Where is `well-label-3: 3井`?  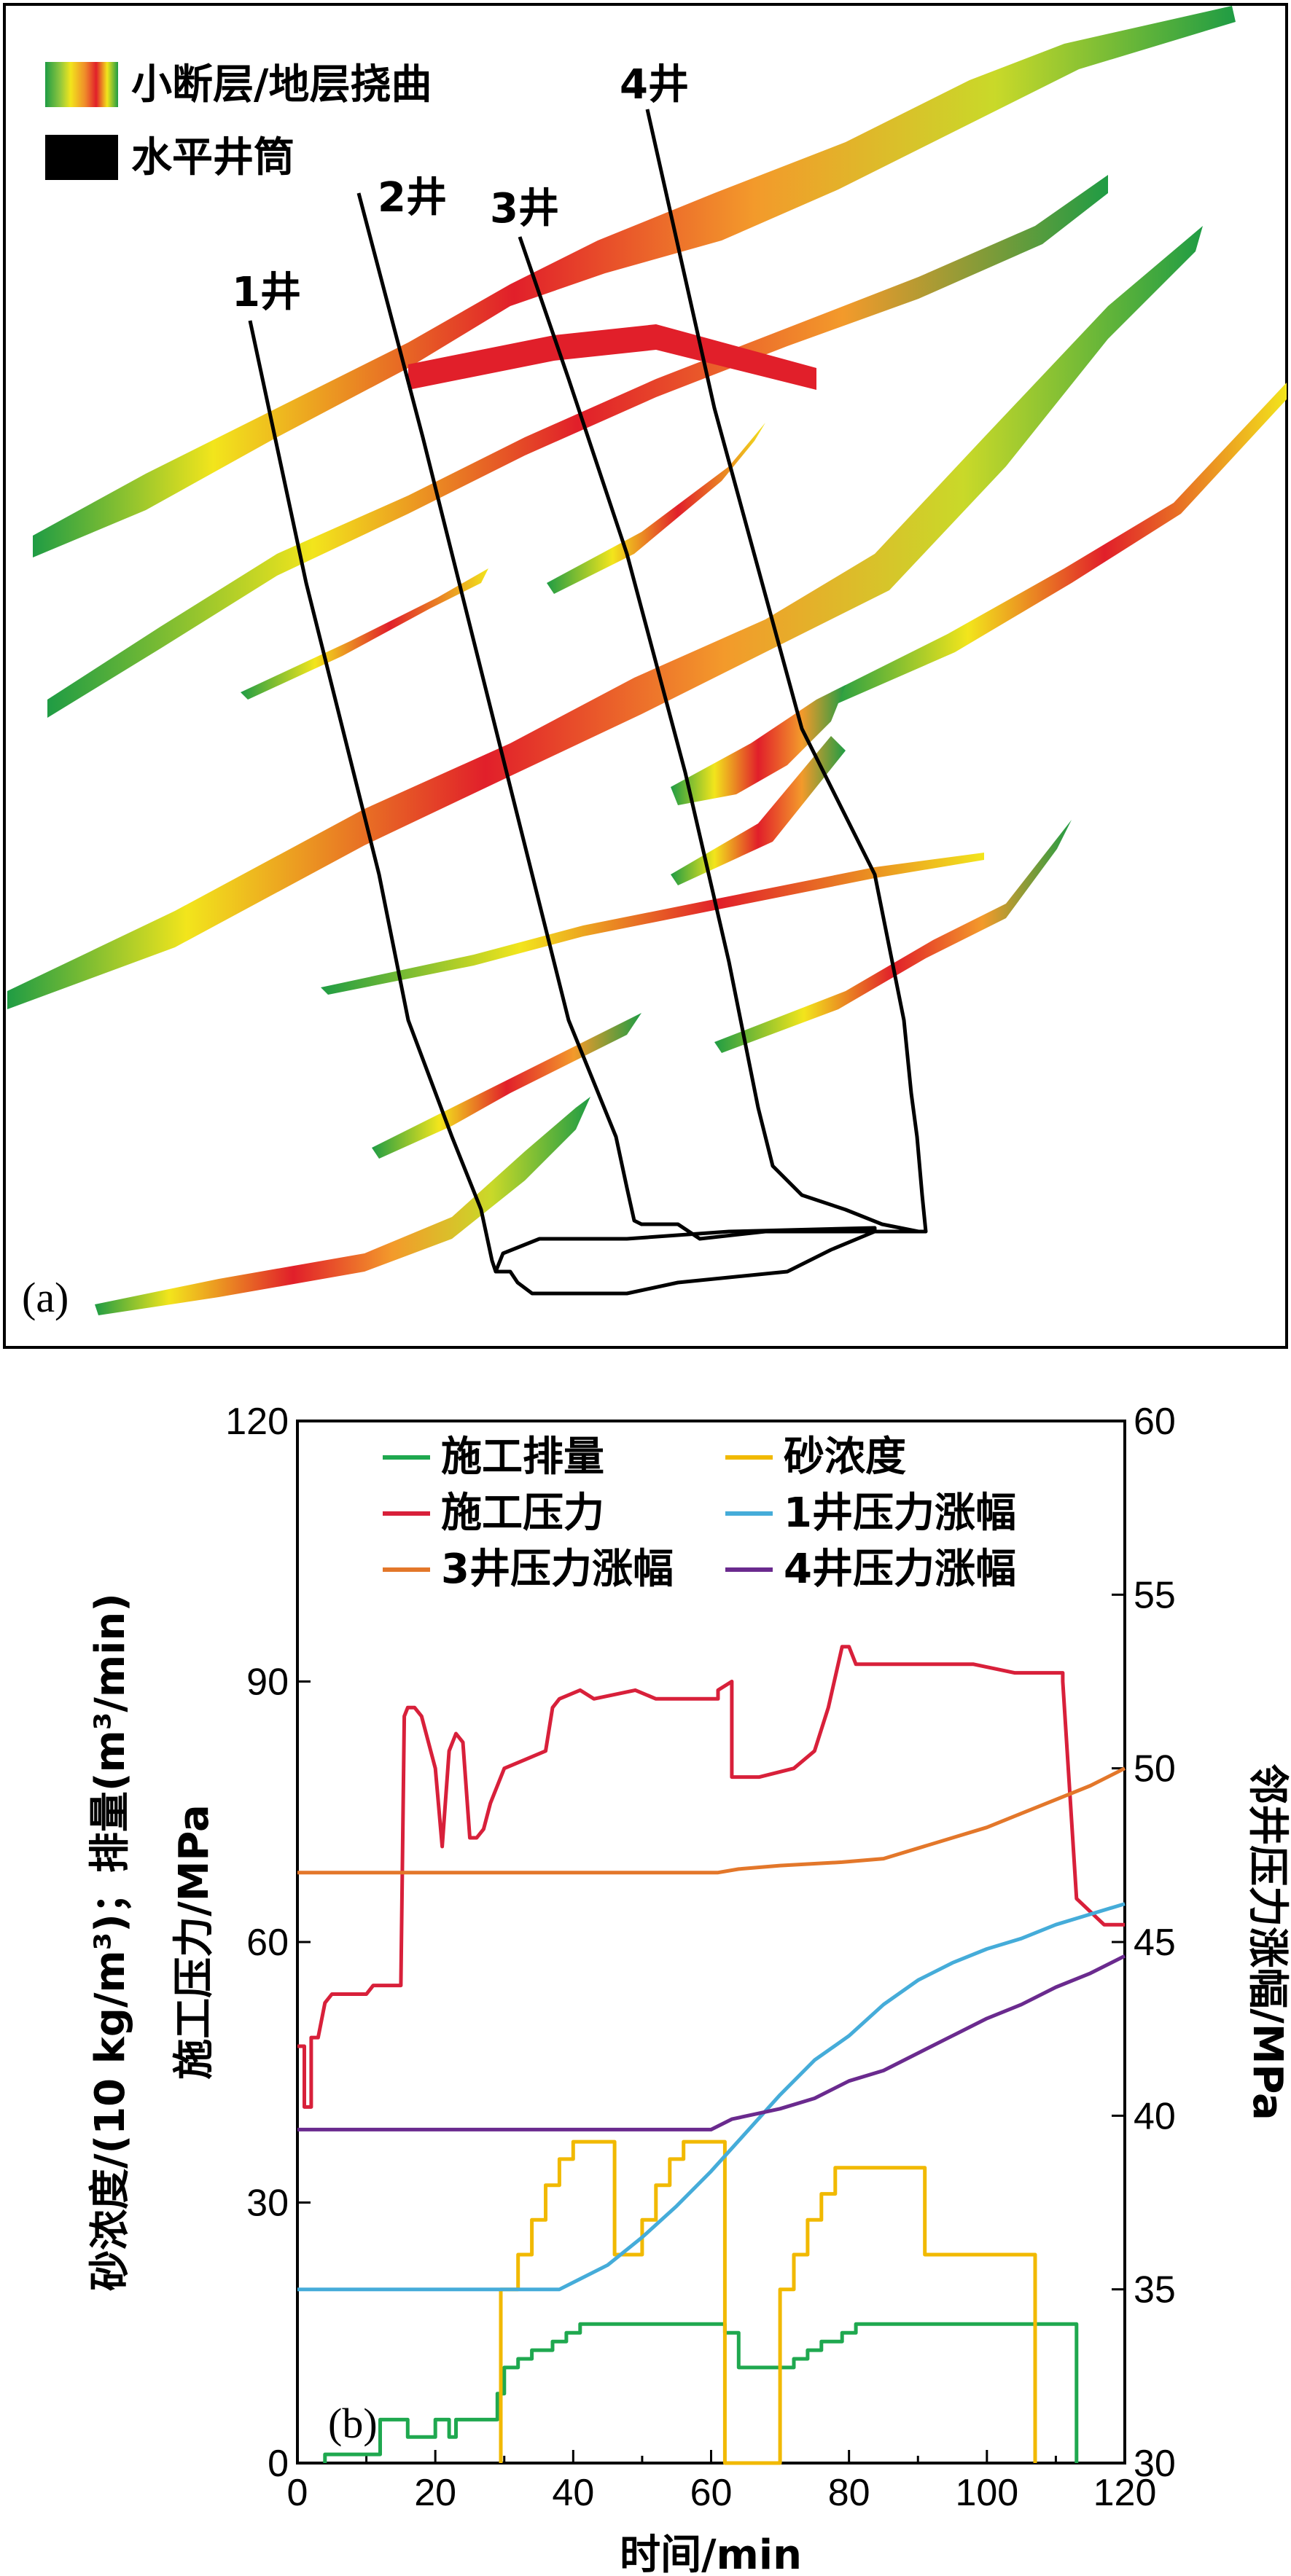 well-label-3: 3井 is located at coordinates (524, 208).